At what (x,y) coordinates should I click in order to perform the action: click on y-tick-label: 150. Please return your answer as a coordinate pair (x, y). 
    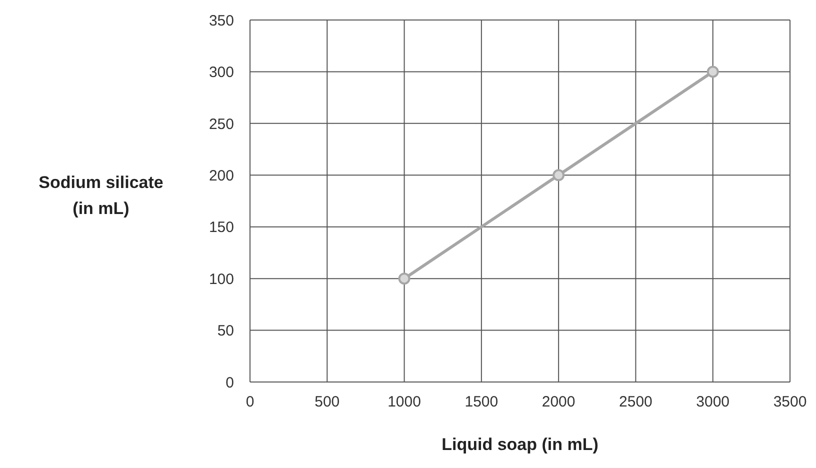
    Looking at the image, I should click on (221, 227).